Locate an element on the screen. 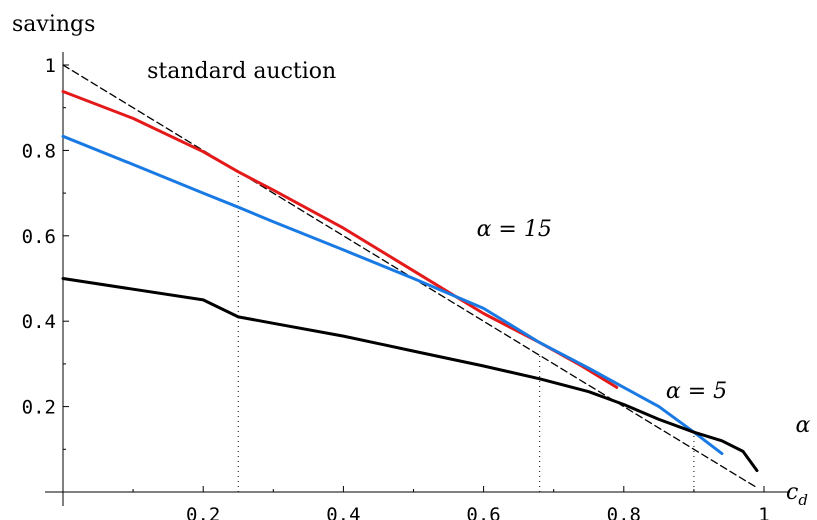 The image size is (817, 520). x-axis-title: cd is located at coordinates (797, 494).